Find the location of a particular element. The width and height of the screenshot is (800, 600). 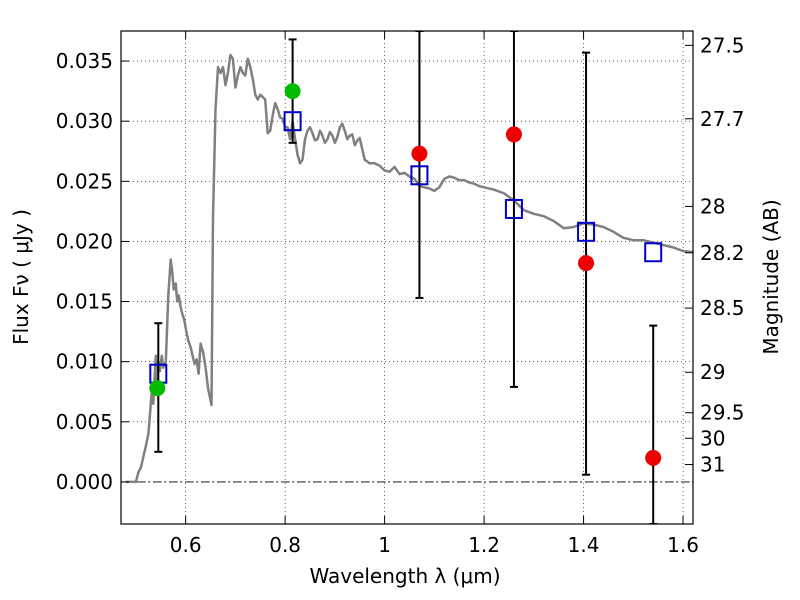

y2-tick-label: 30 is located at coordinates (712, 438).